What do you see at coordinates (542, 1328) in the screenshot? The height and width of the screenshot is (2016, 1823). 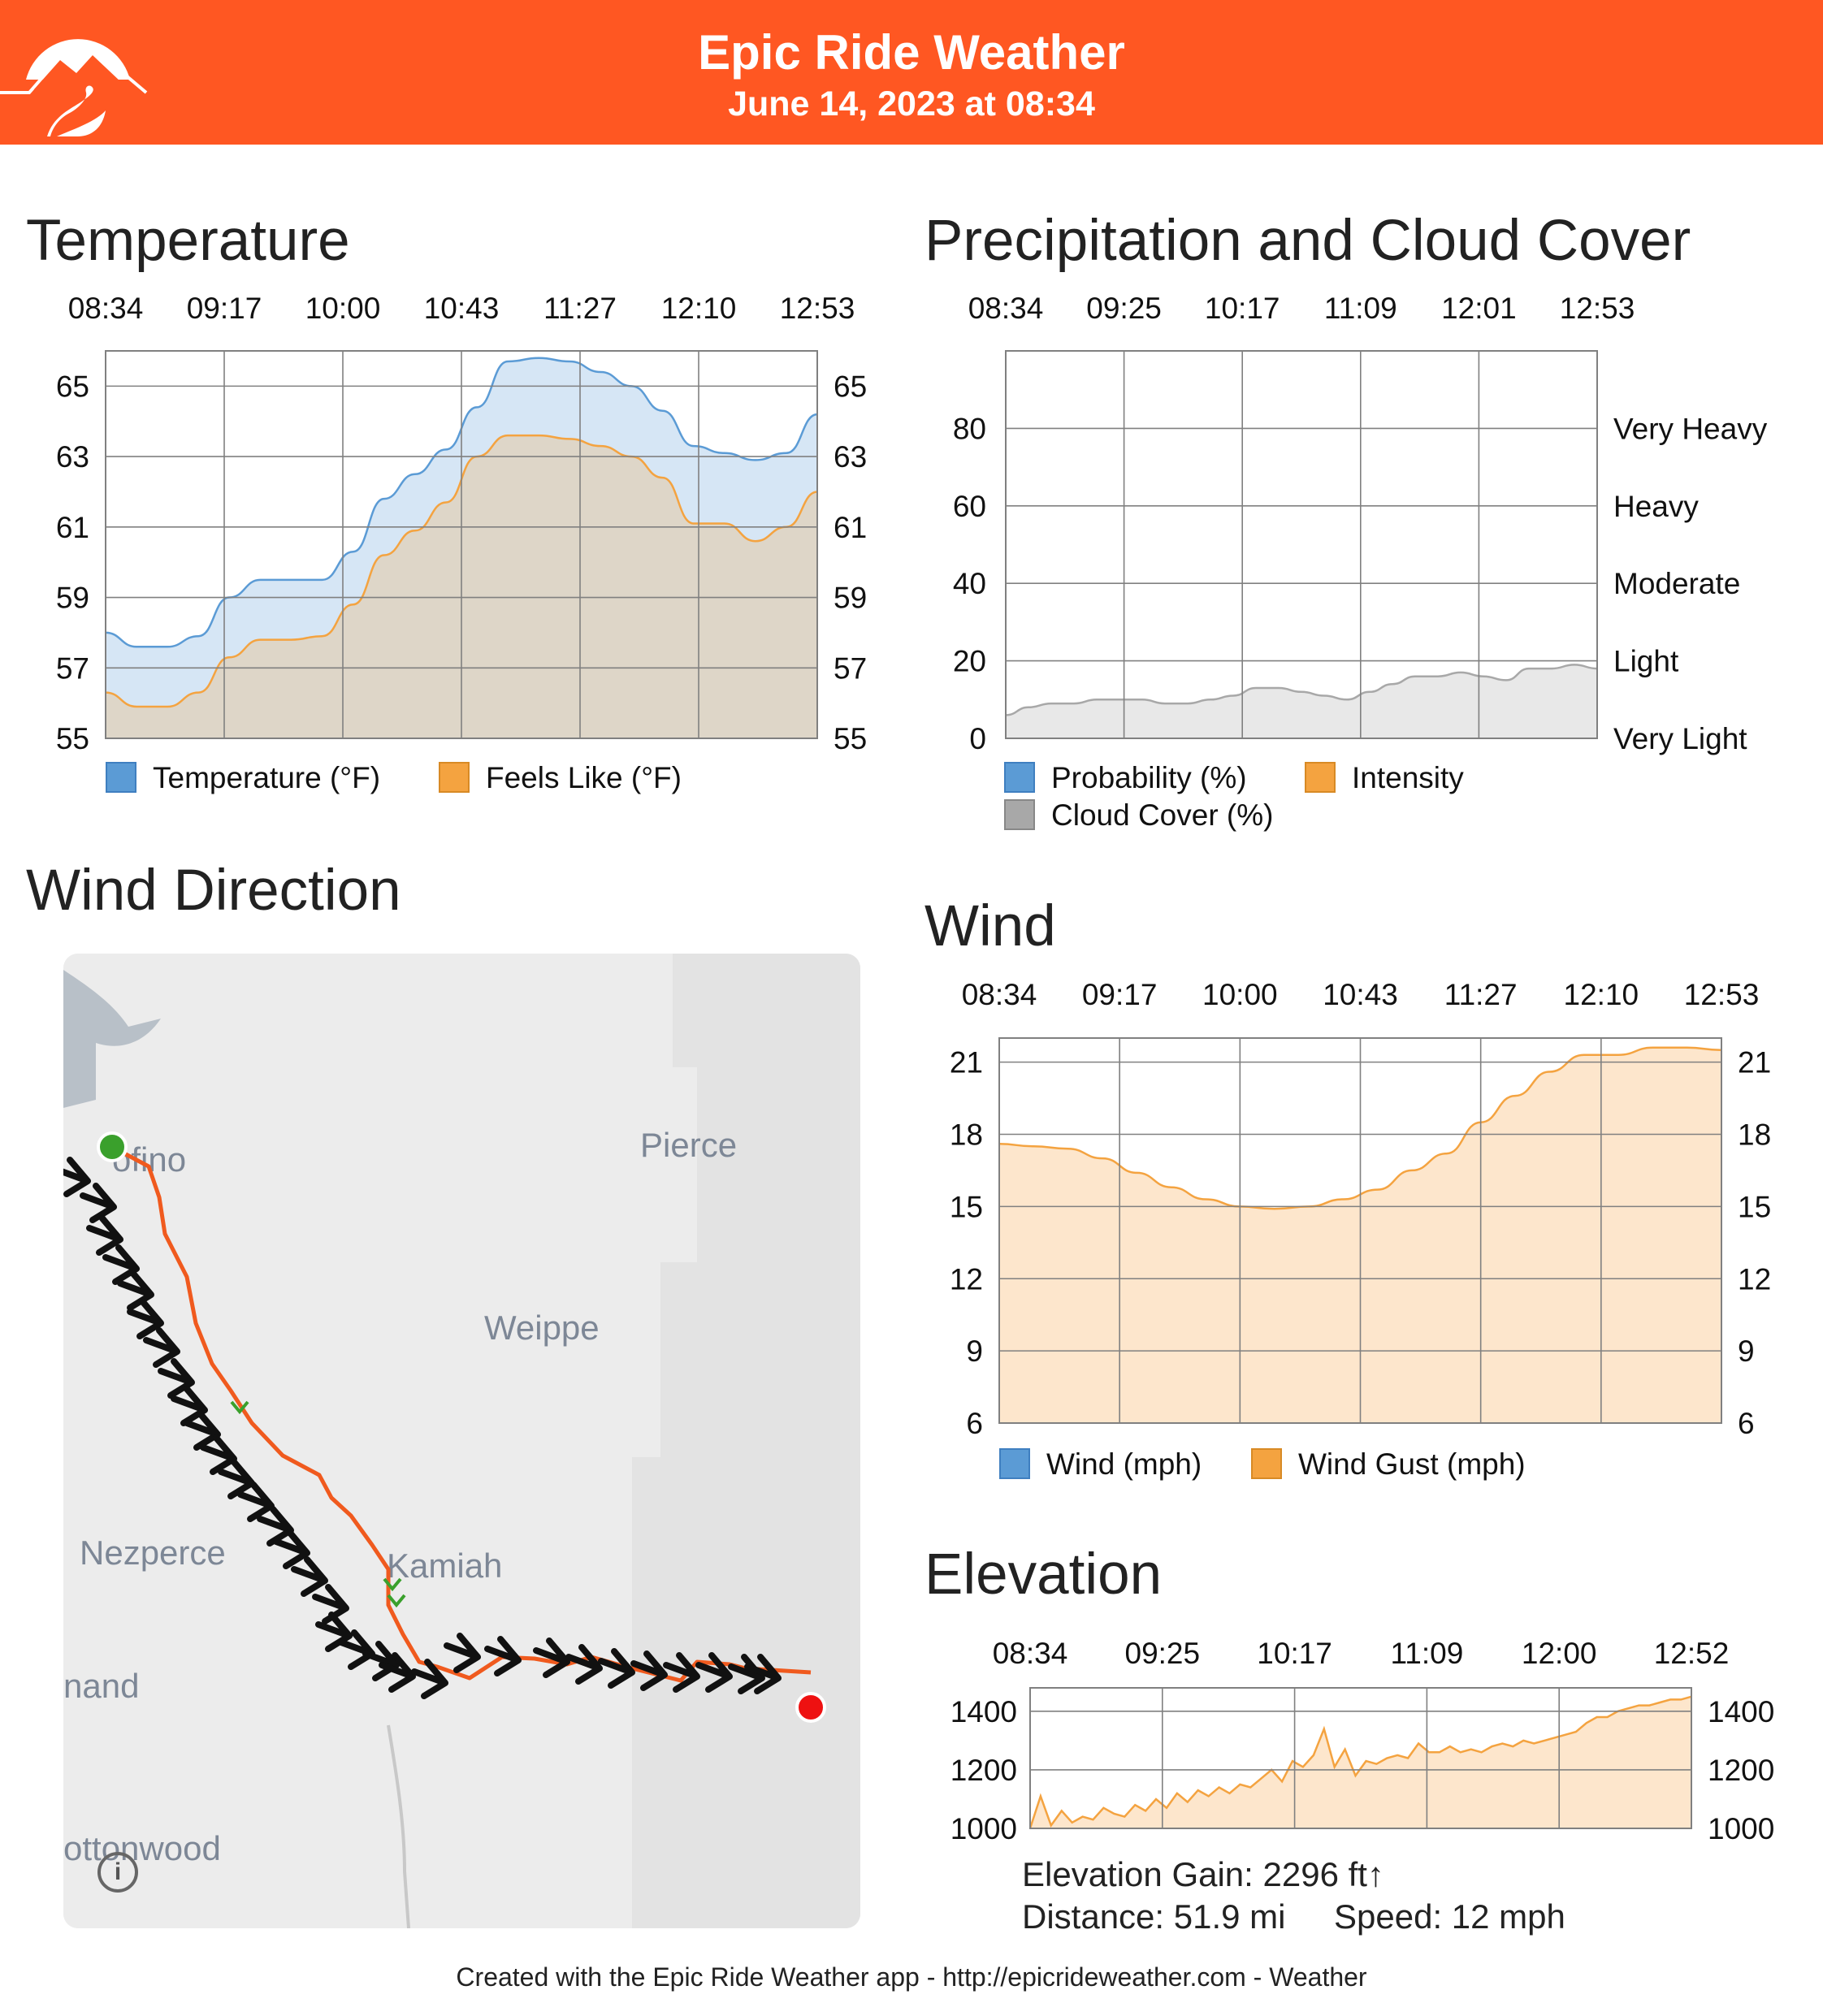 I see `map-label-weippe: Weippe` at bounding box center [542, 1328].